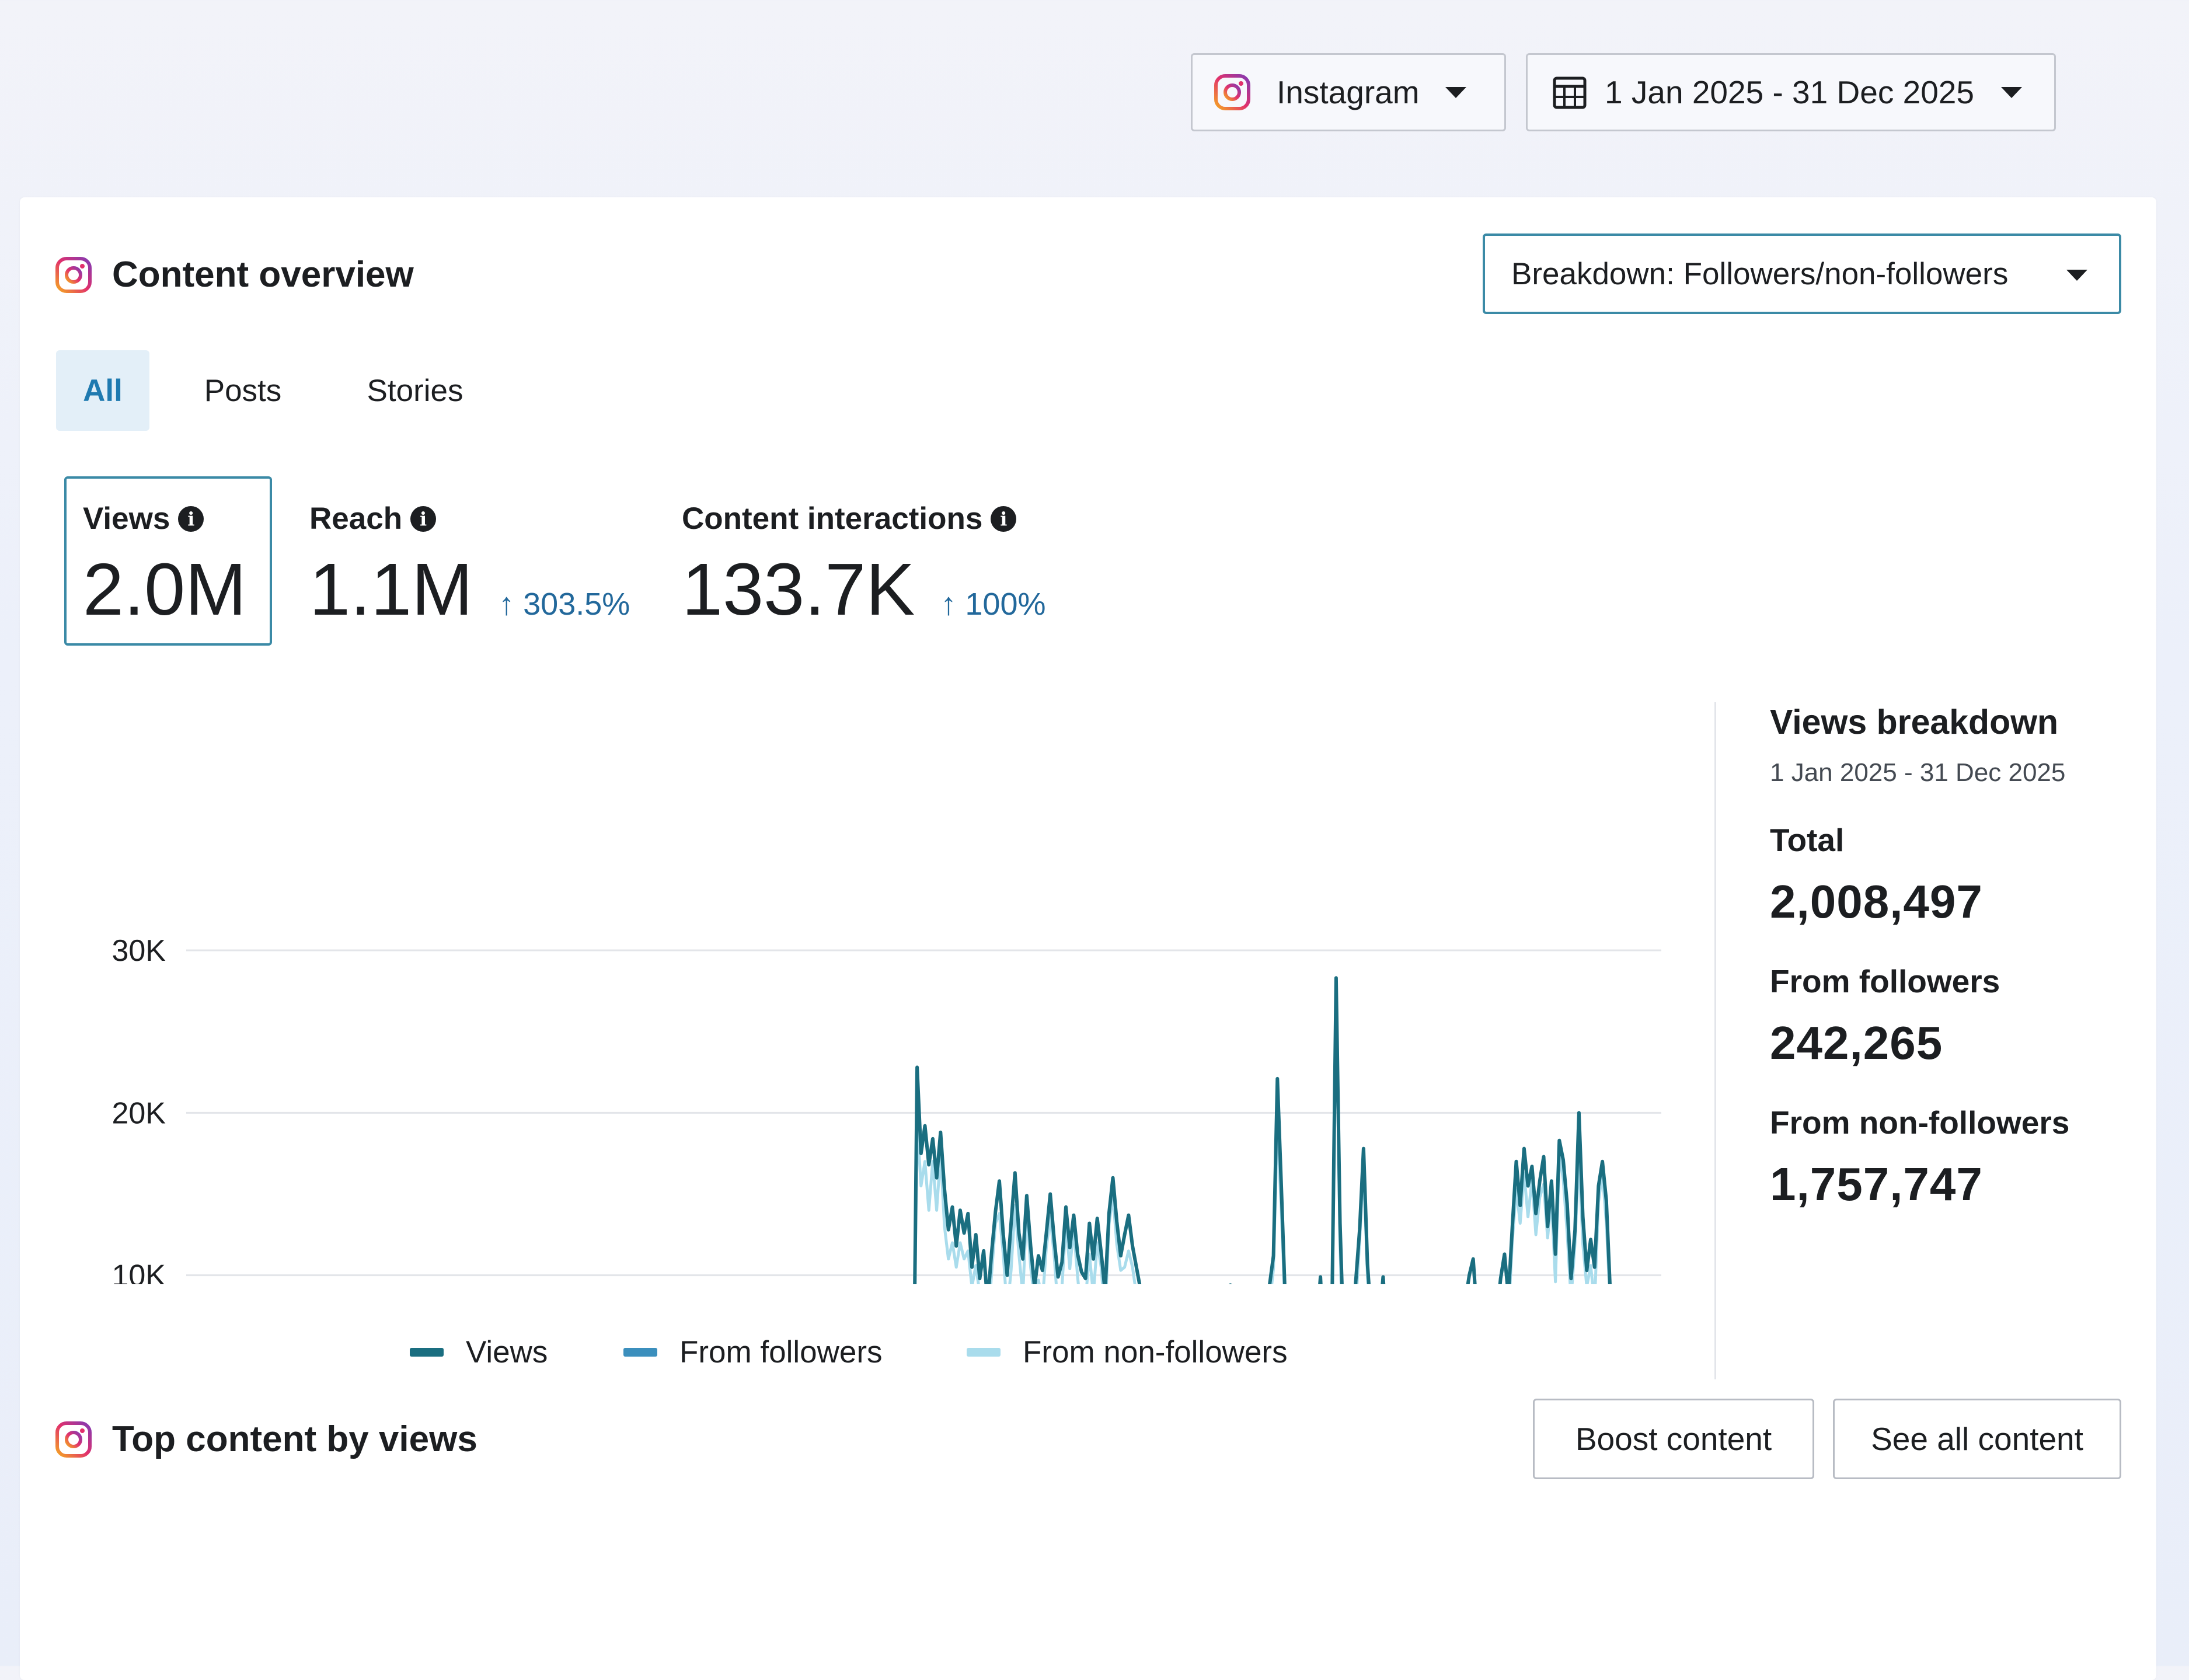  Describe the element at coordinates (126, 518) in the screenshot. I see `views-label: Views` at that location.